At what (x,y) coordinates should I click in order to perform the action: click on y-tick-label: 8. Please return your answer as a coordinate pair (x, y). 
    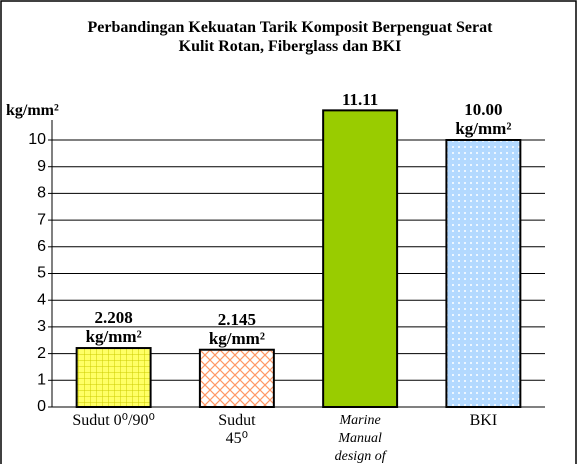
    Looking at the image, I should click on (41, 193).